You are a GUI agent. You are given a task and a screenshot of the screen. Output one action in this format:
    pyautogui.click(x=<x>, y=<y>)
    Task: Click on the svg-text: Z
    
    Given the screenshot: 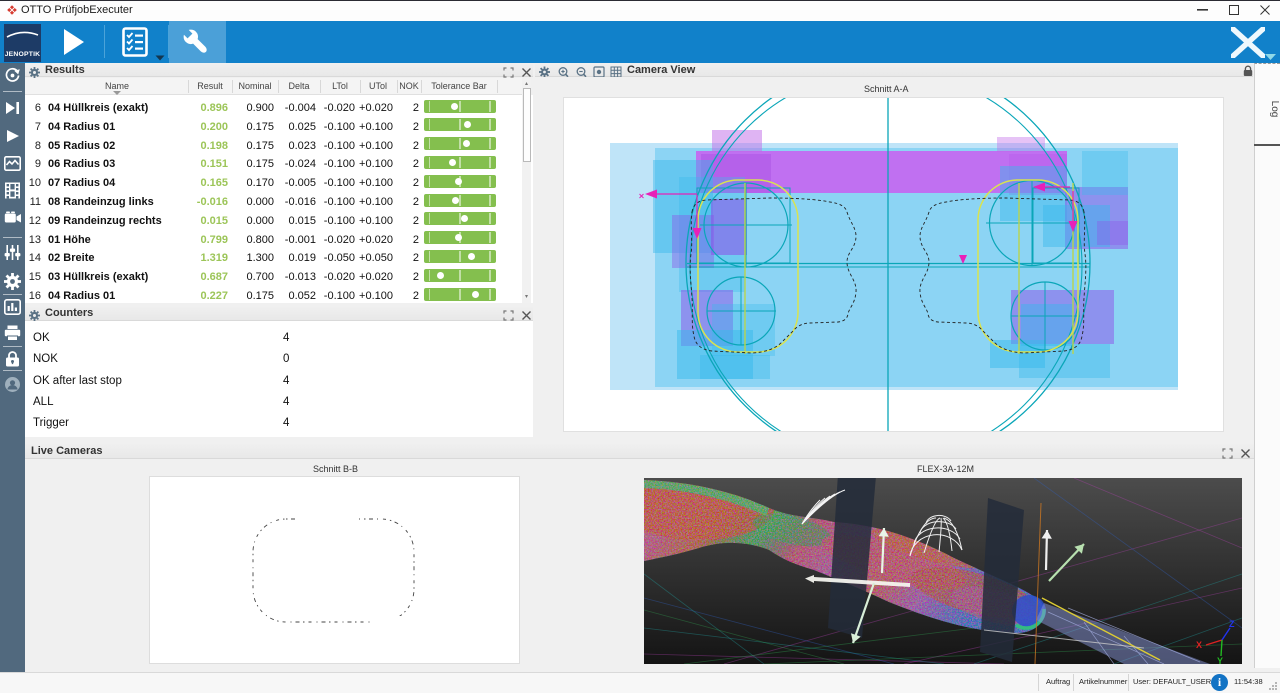 What is the action you would take?
    pyautogui.click(x=1232, y=624)
    